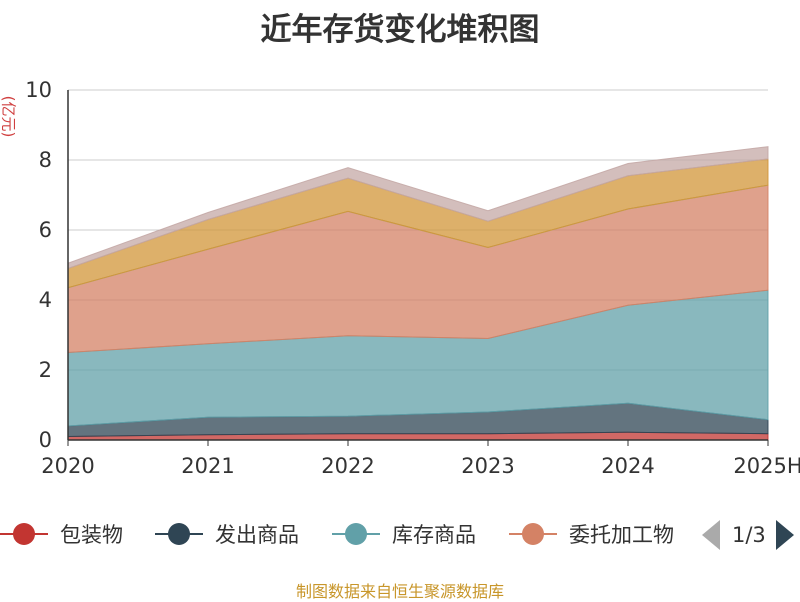 The height and width of the screenshot is (602, 800). What do you see at coordinates (487, 466) in the screenshot?
I see `x-tick-label: 2023` at bounding box center [487, 466].